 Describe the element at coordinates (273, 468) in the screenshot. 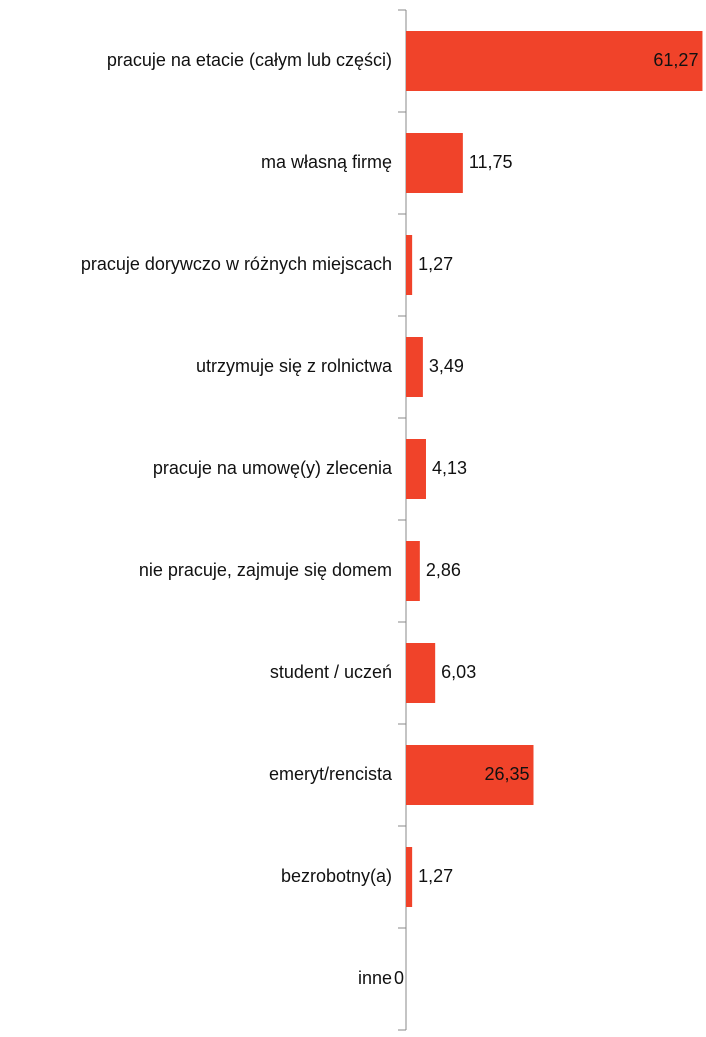

I see `category-label: pracuje na umowę(y) zlecenia` at that location.